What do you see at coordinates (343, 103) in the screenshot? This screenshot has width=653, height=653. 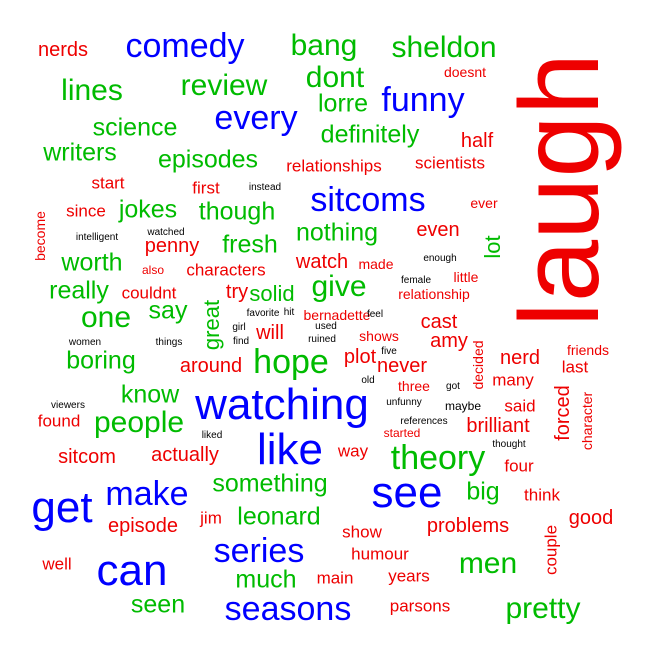 I see `word-lorre: lorre` at bounding box center [343, 103].